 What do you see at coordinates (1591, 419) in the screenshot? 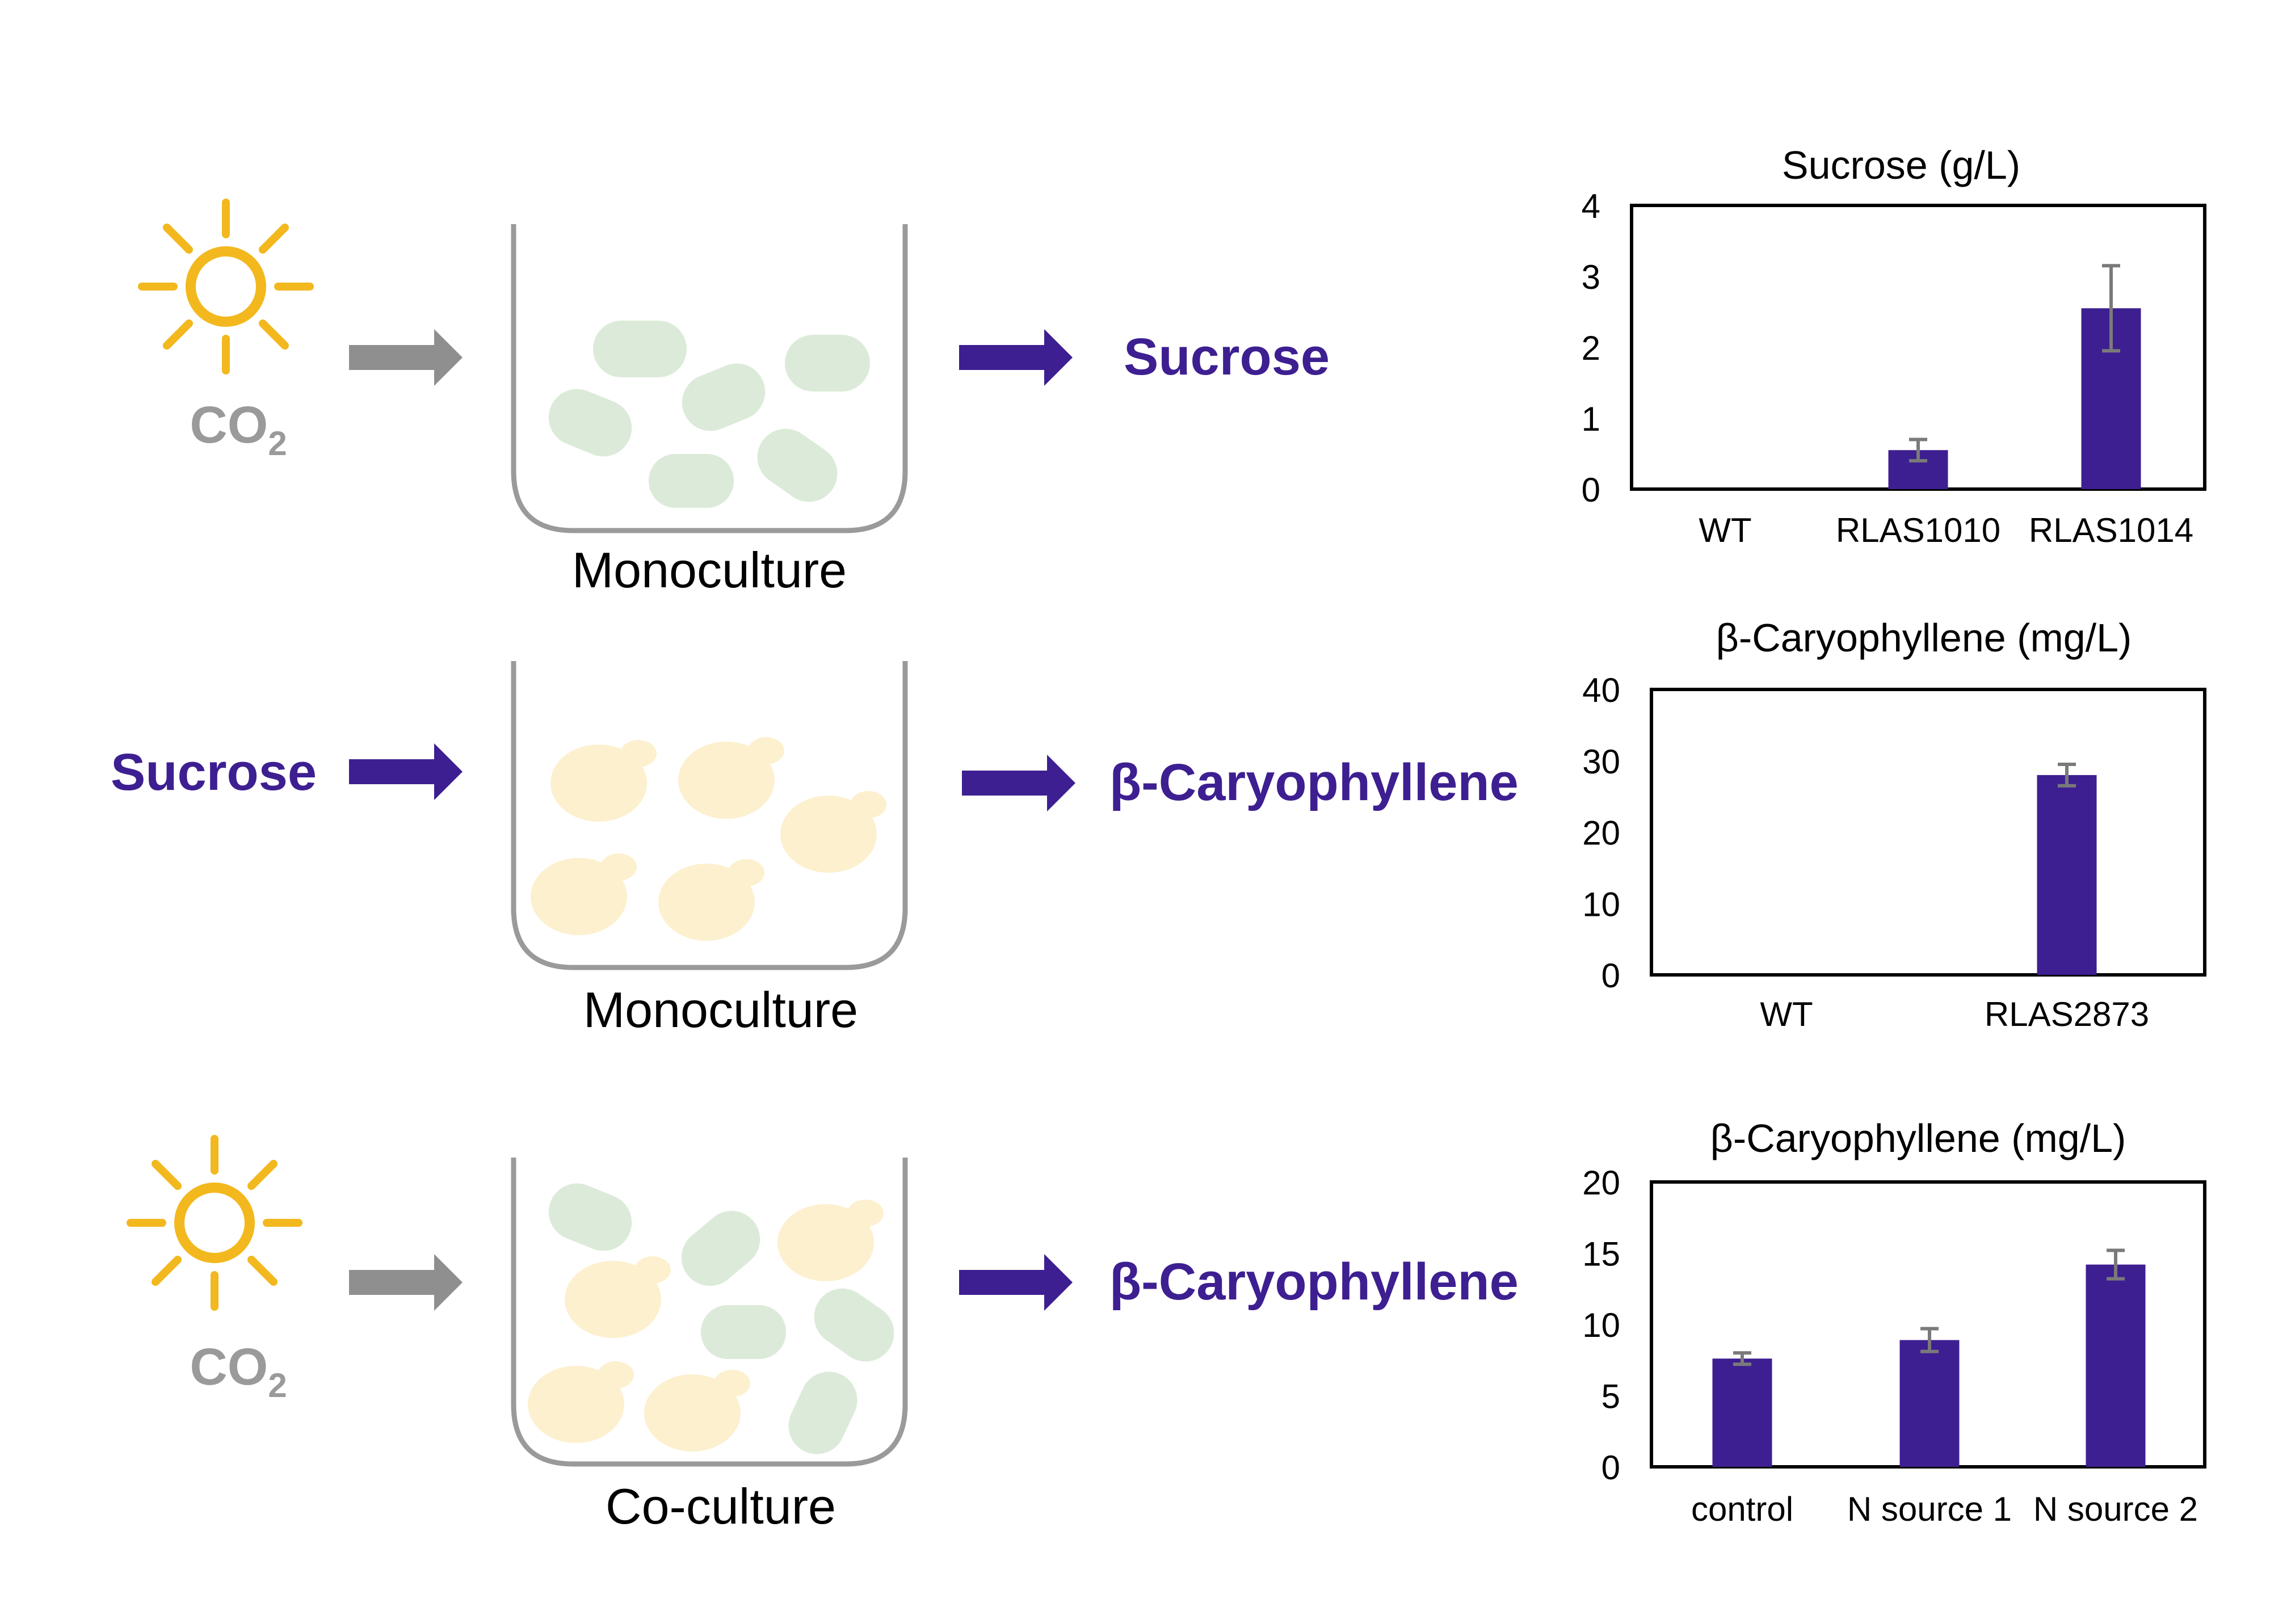
I see `y-tick-label: 1` at bounding box center [1591, 419].